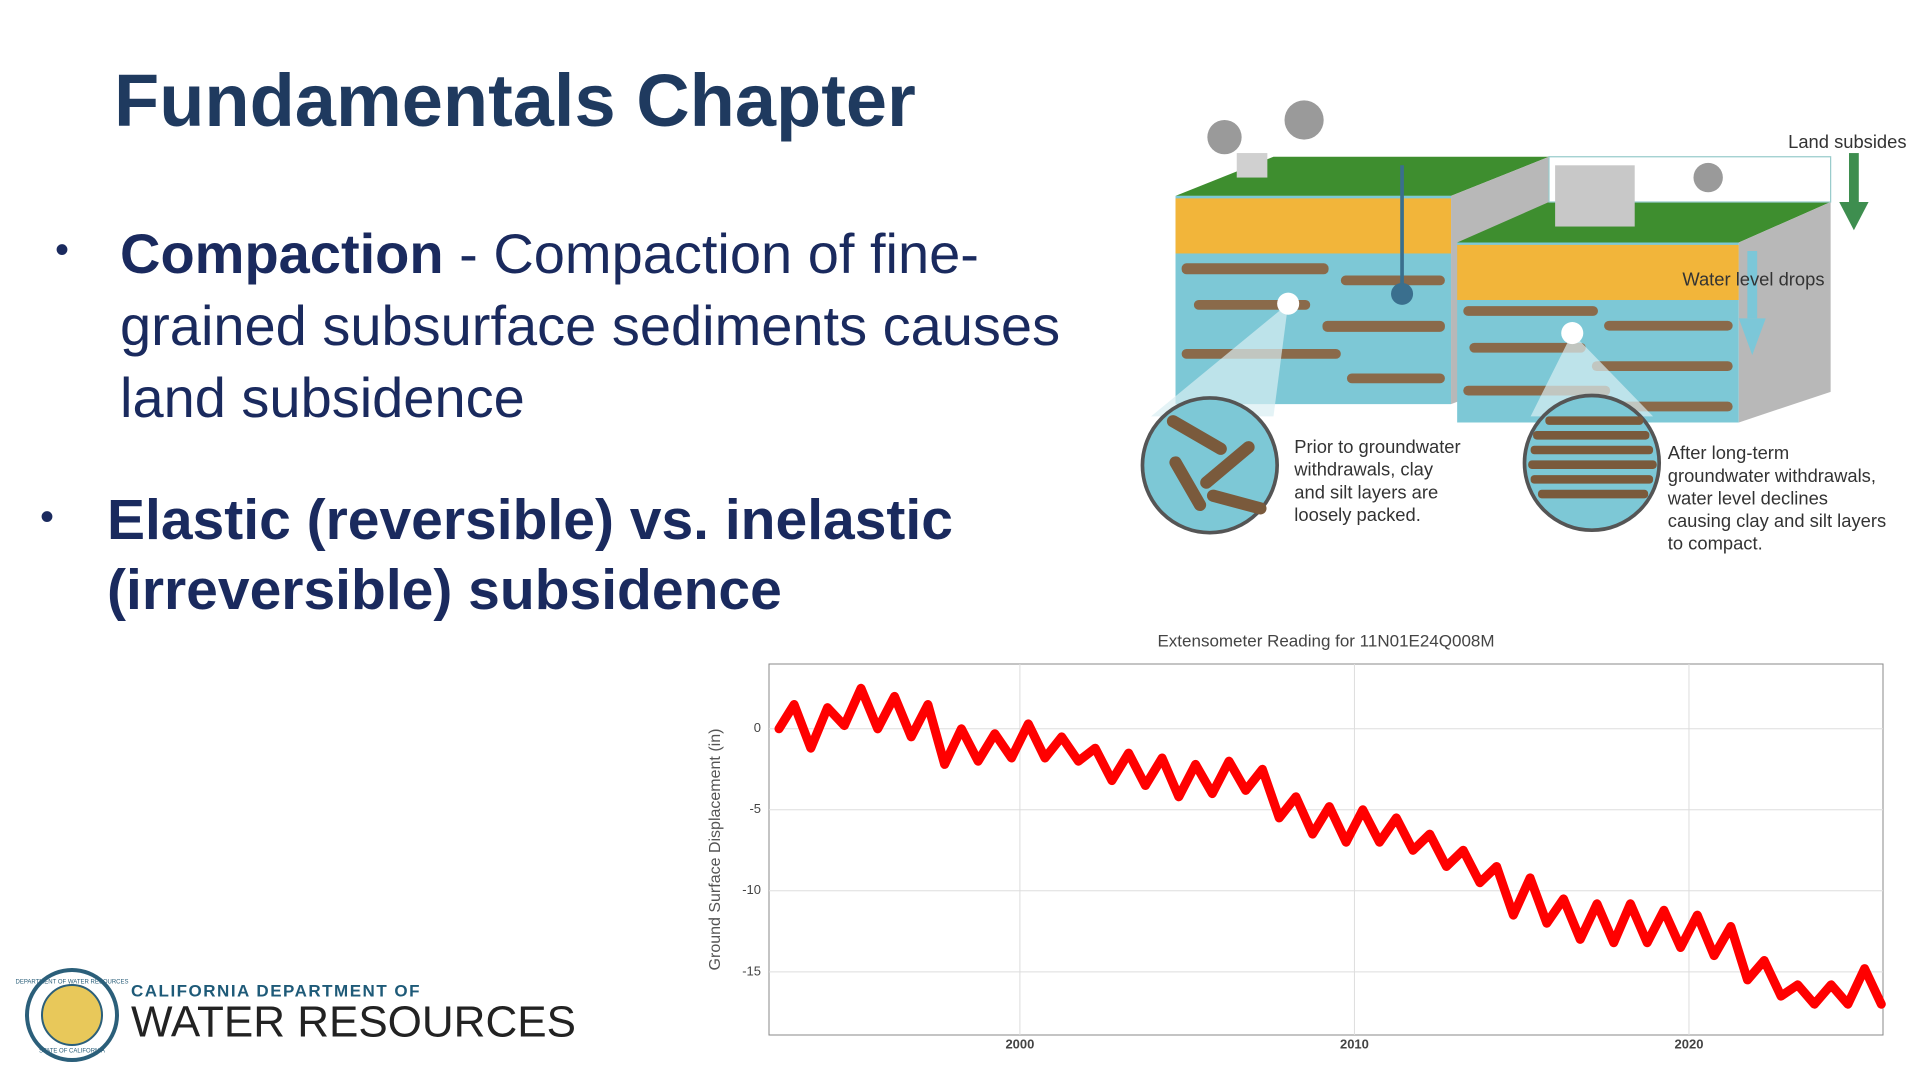 The height and width of the screenshot is (1080, 1920). What do you see at coordinates (1772, 475) in the screenshot?
I see `caption-line: groundwater withdrawals,` at bounding box center [1772, 475].